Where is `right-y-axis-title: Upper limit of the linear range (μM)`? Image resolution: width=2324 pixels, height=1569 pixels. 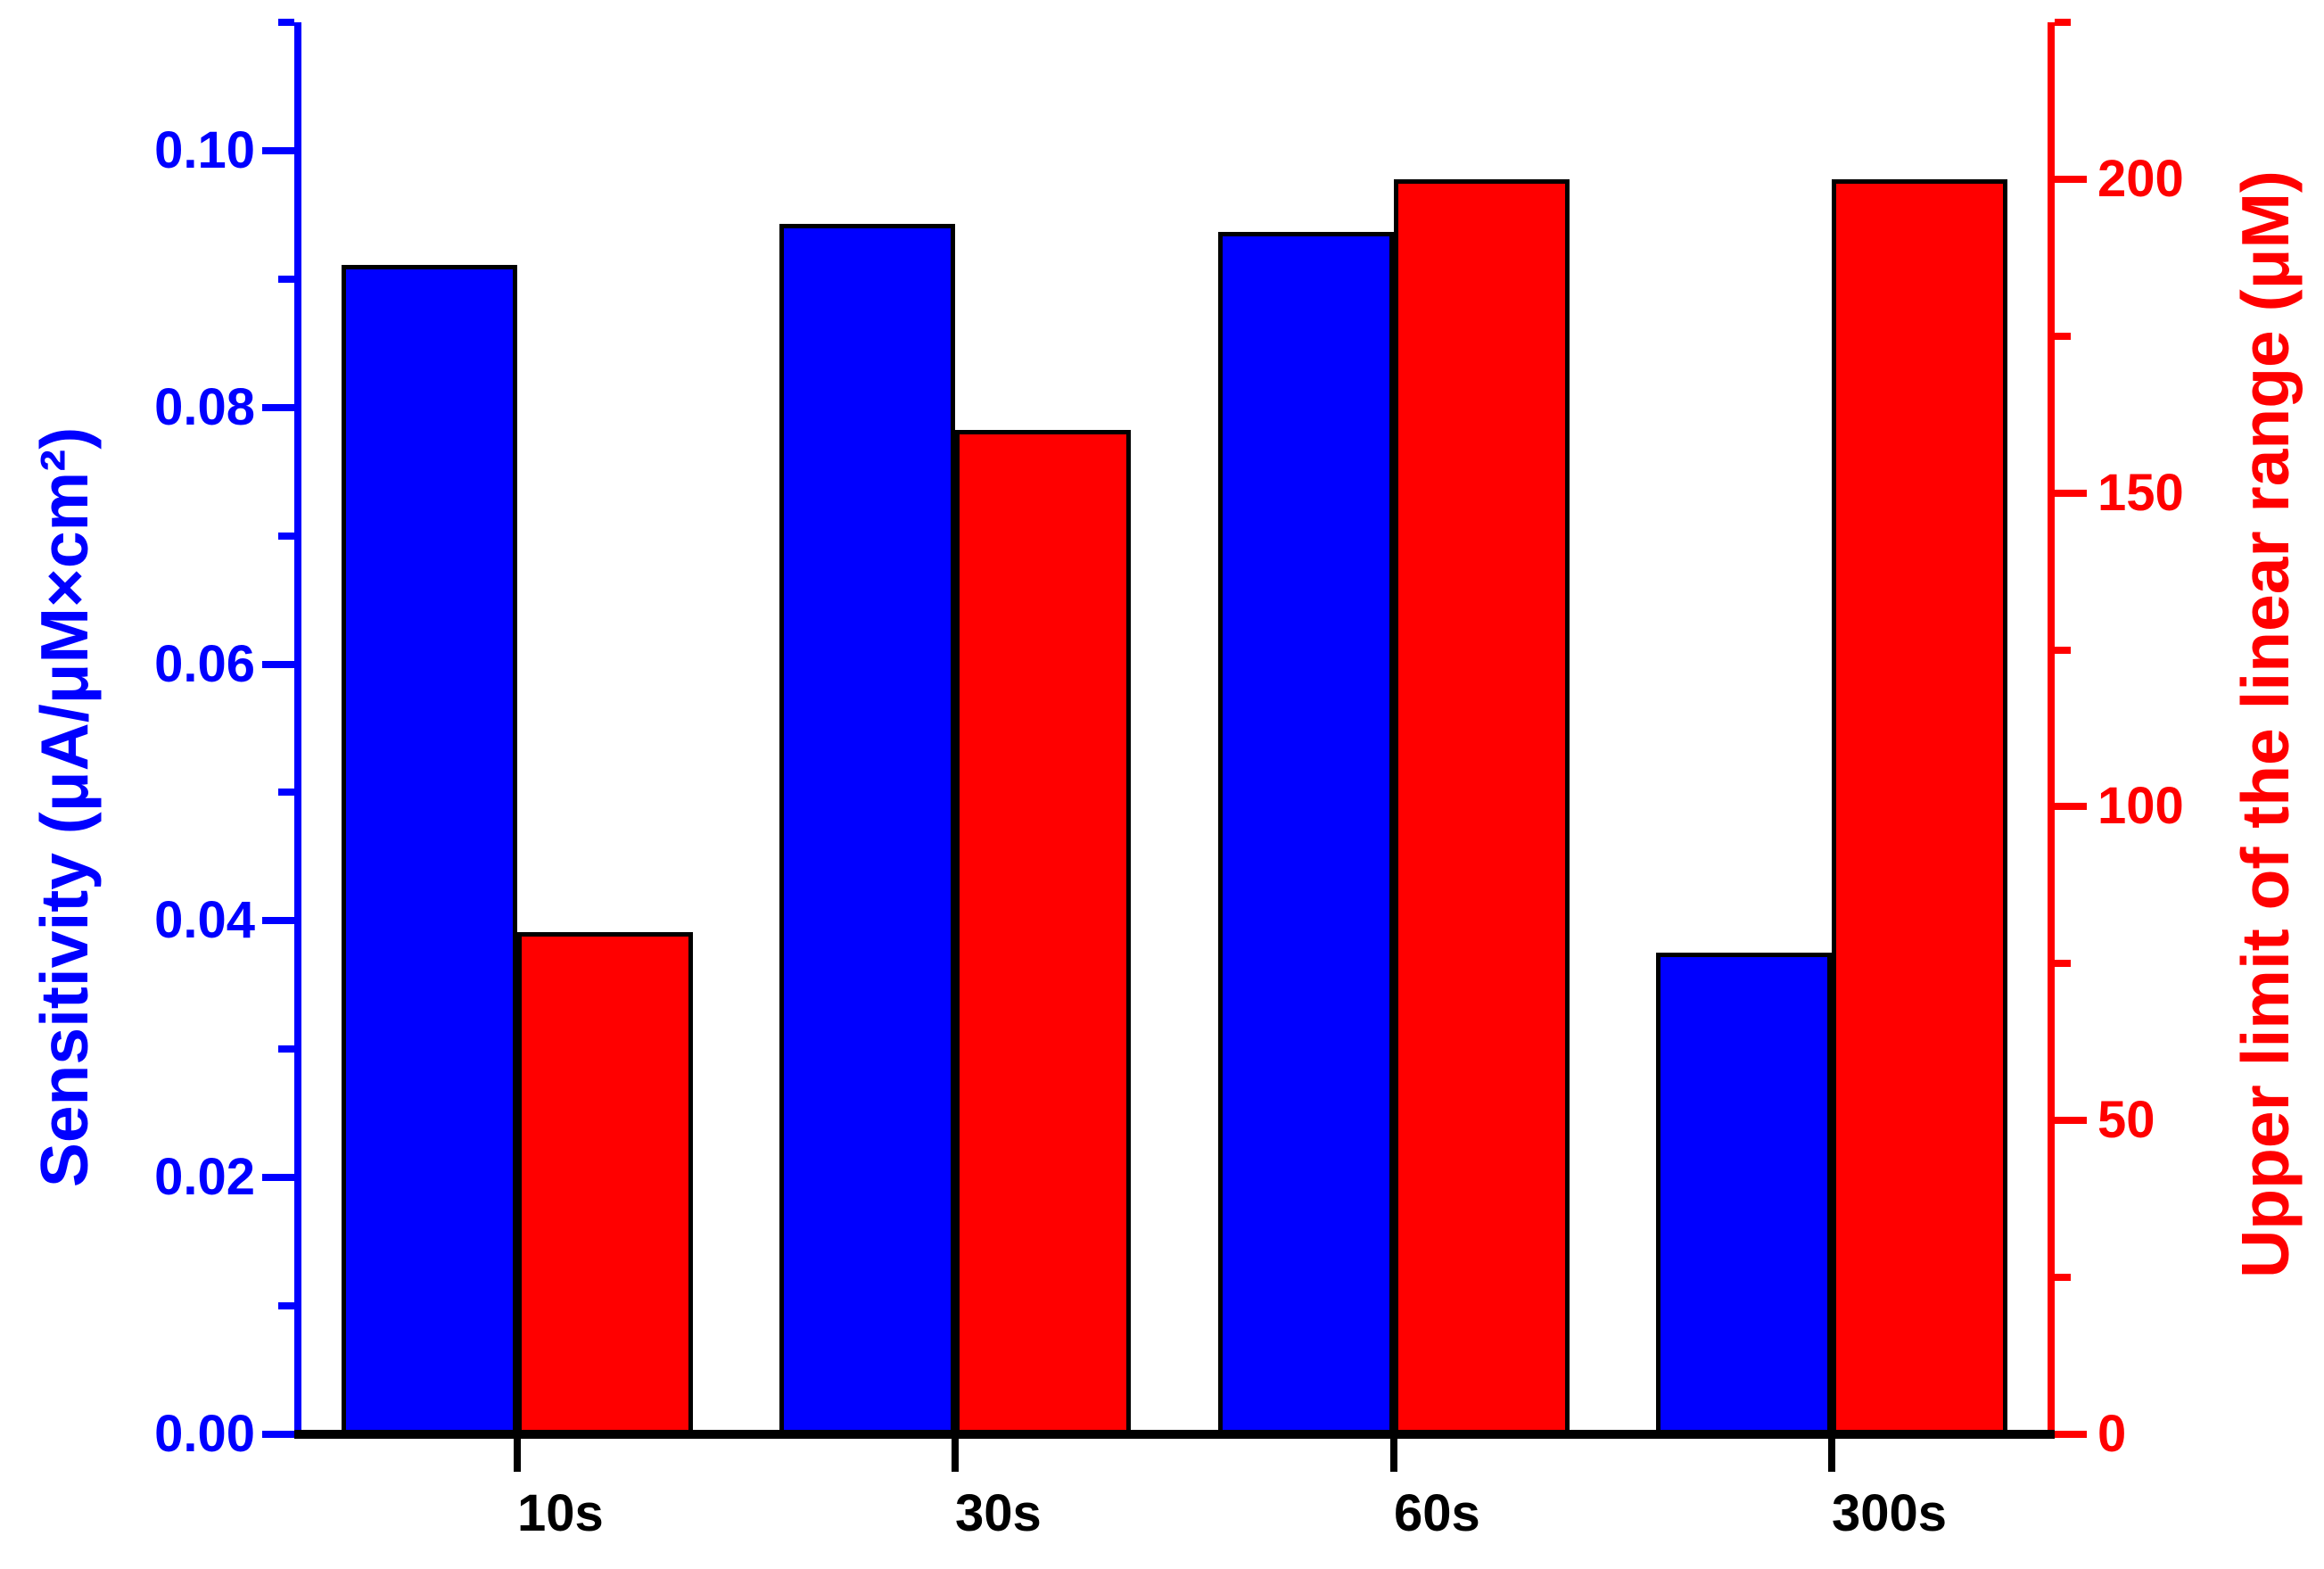 right-y-axis-title: Upper limit of the linear range (μM) is located at coordinates (2265, 724).